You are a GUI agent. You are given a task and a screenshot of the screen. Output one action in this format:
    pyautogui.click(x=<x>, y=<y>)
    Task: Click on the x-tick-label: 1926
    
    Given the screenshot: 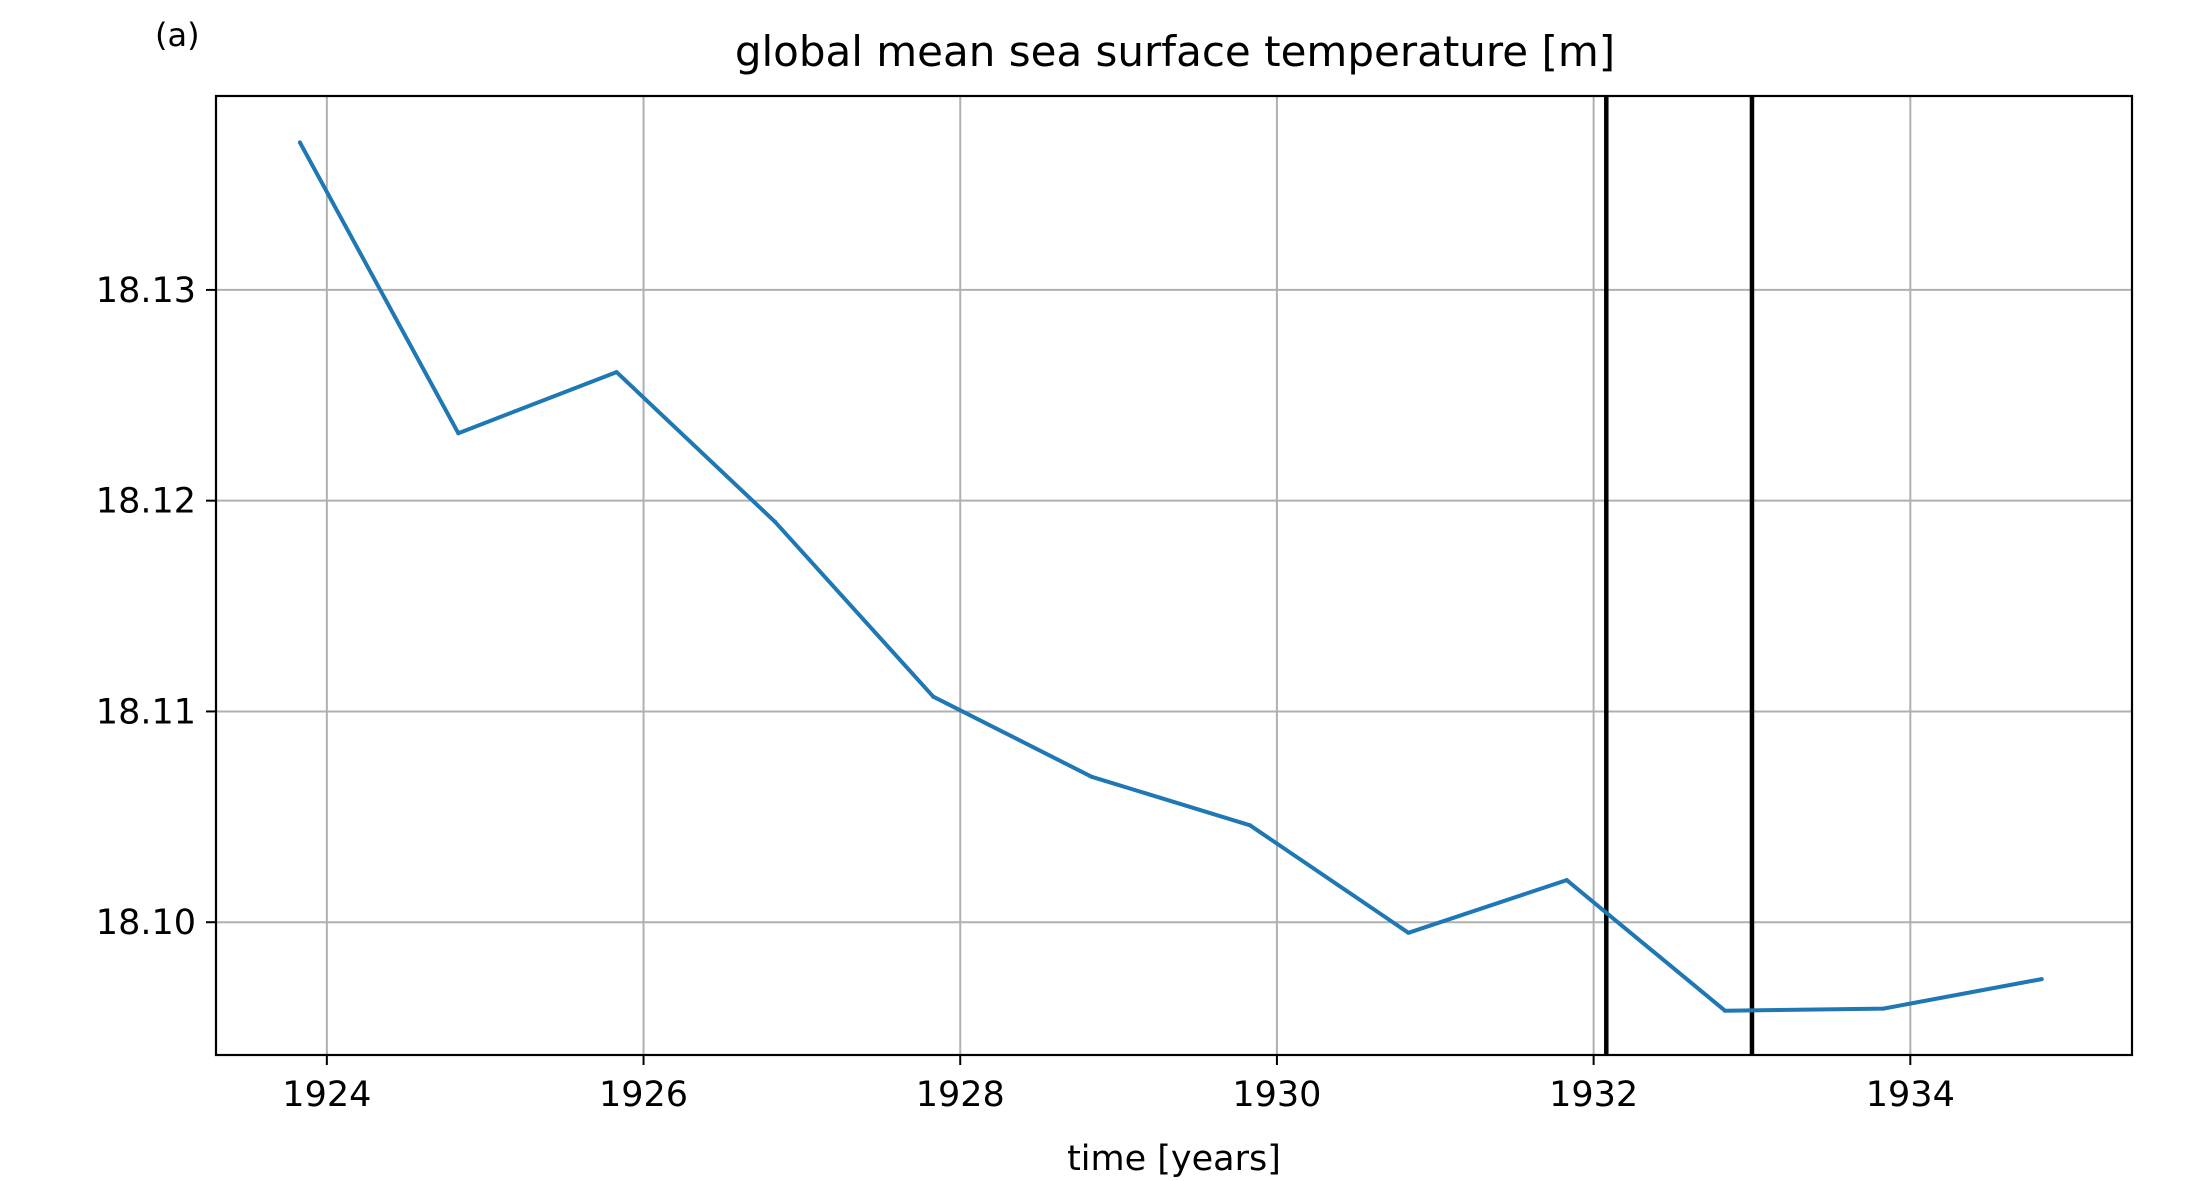 What is the action you would take?
    pyautogui.click(x=643, y=1095)
    